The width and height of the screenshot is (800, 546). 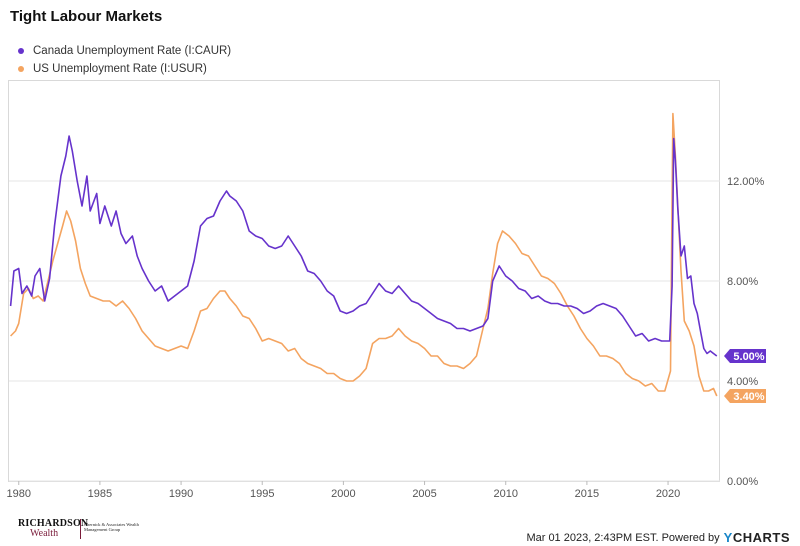 What do you see at coordinates (587, 494) in the screenshot?
I see `x-tick-label: 2015` at bounding box center [587, 494].